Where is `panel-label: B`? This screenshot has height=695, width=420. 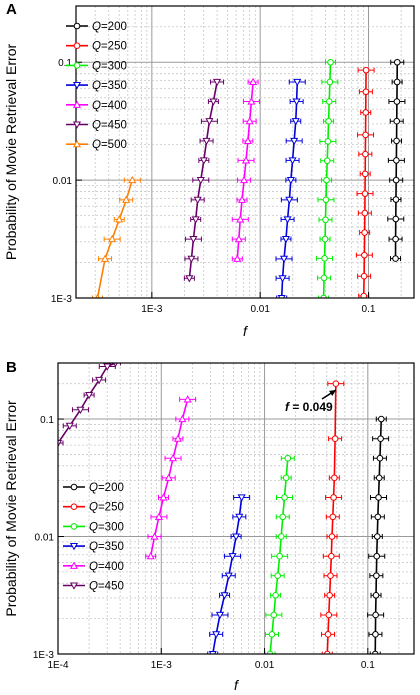
panel-label: B is located at coordinates (11, 367).